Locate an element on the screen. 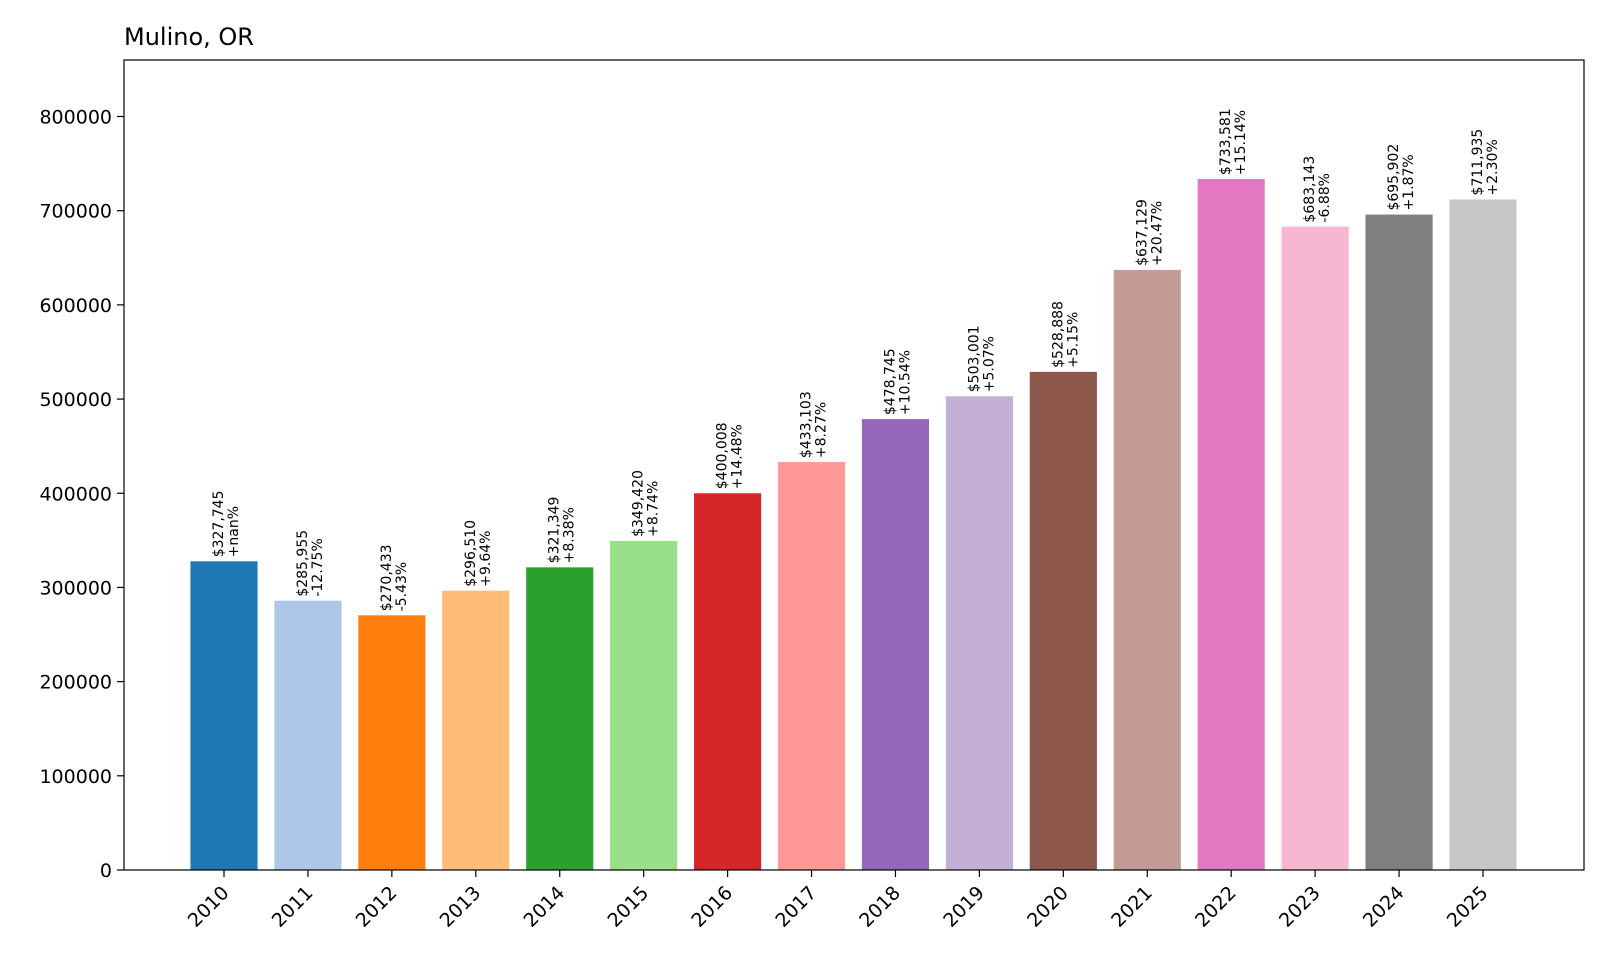 This screenshot has height=960, width=1600. bar-2015 is located at coordinates (644, 705).